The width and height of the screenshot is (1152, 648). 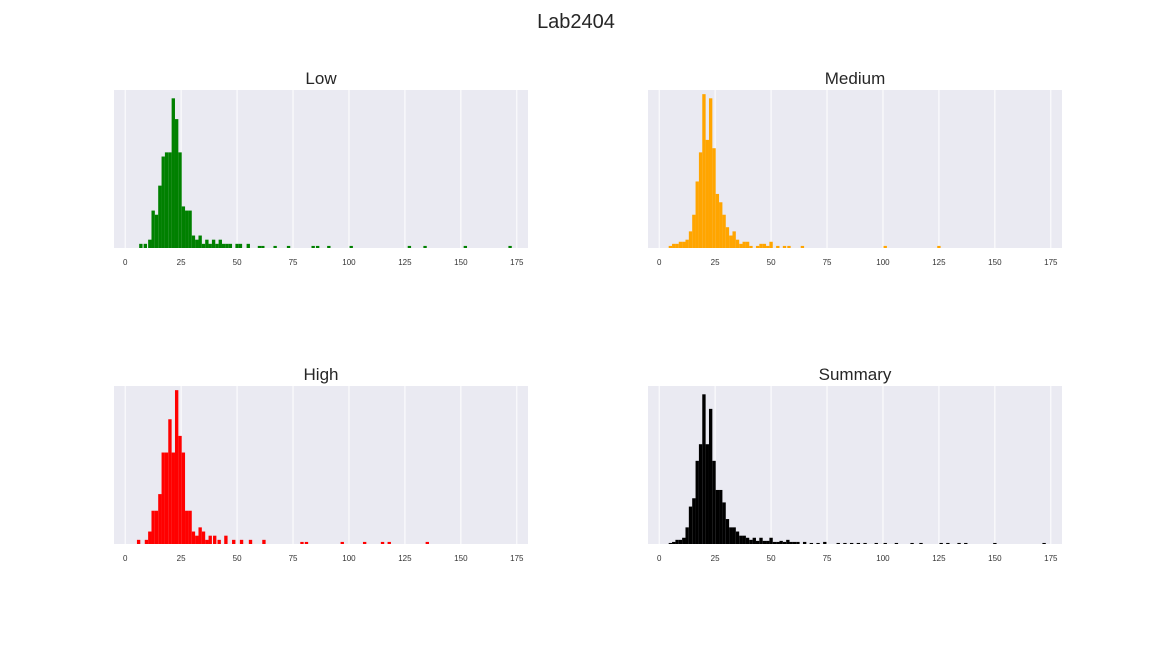 What do you see at coordinates (321, 464) in the screenshot?
I see `subplot-high: High 0 25 50 75 100 125 150 175` at bounding box center [321, 464].